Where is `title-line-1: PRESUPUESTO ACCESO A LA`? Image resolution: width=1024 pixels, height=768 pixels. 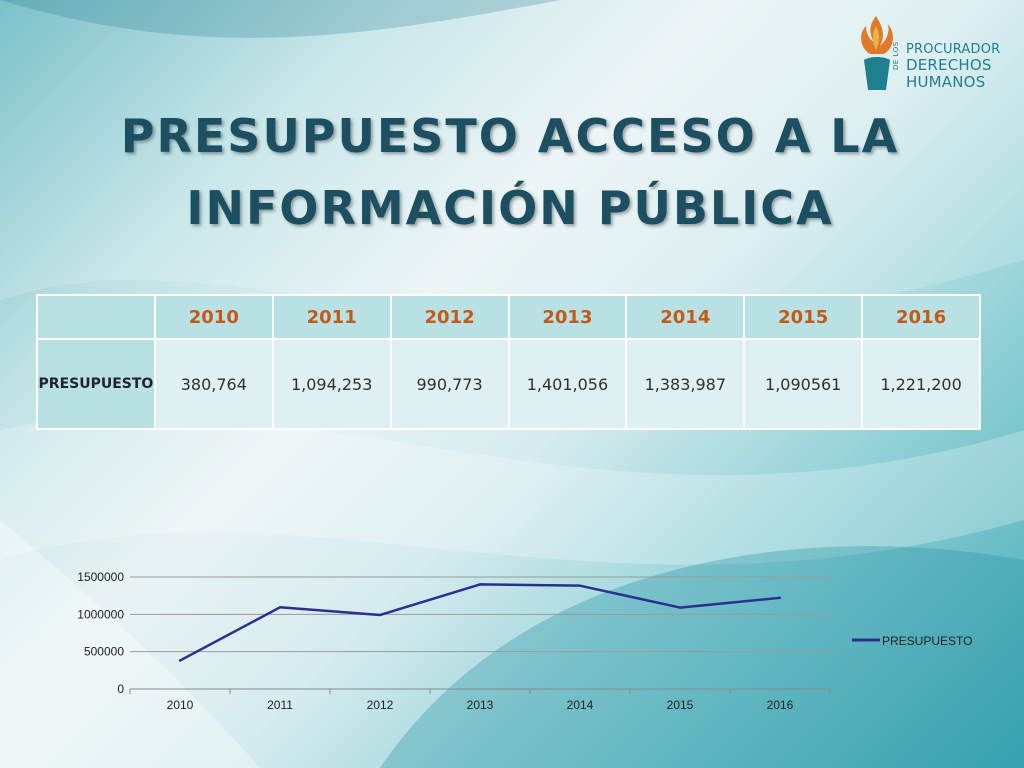 title-line-1: PRESUPUESTO ACCESO A LA is located at coordinates (510, 136).